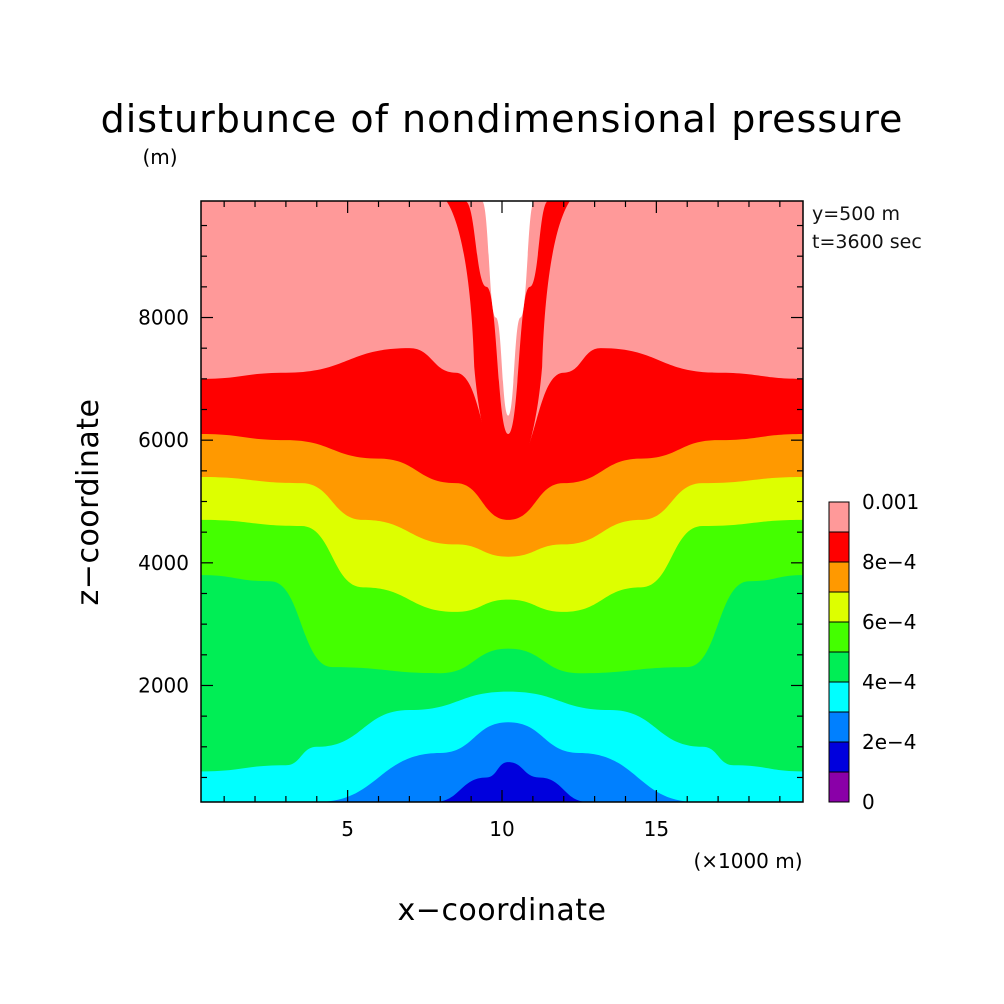 Image resolution: width=1004 pixels, height=1004 pixels. I want to click on x-tick-label: 5, so click(347, 829).